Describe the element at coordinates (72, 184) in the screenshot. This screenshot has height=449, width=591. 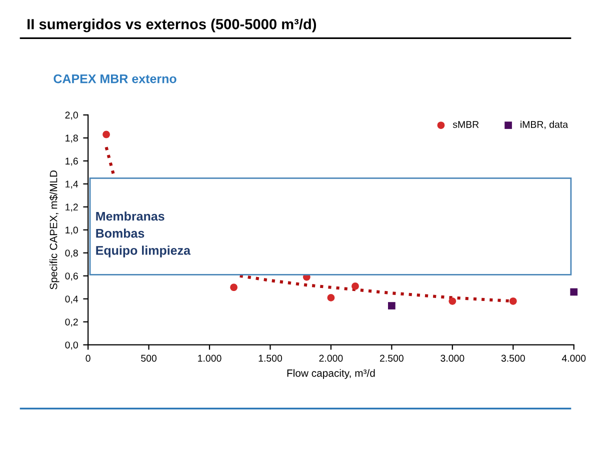
I see `y-tick-label: 1,4` at that location.